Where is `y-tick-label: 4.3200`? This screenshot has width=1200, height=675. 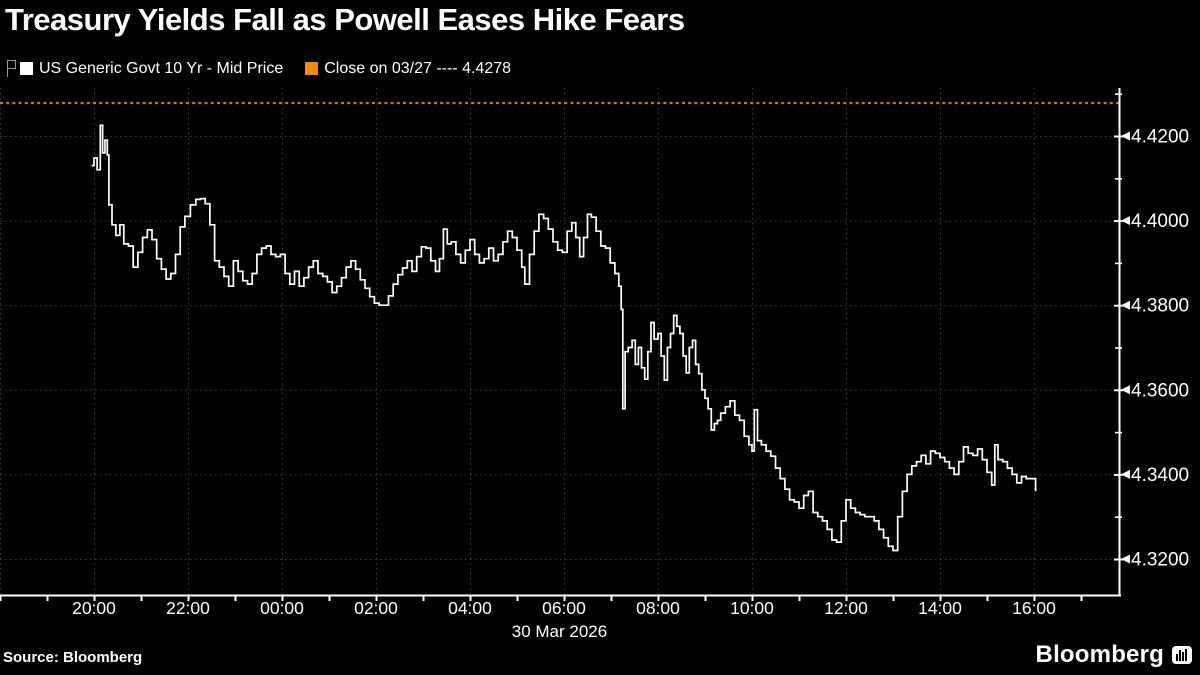 y-tick-label: 4.3200 is located at coordinates (1160, 560).